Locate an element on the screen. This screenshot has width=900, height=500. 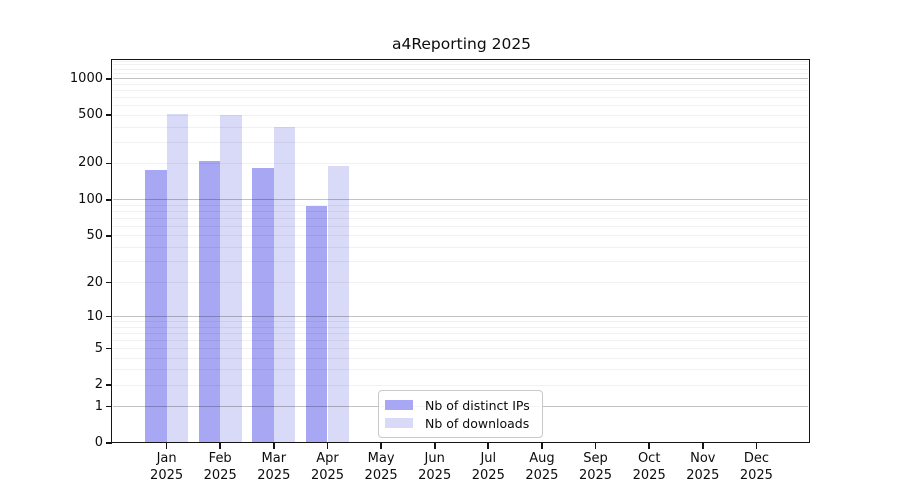
x-tick-label: Oct 2025 is located at coordinates (649, 467).